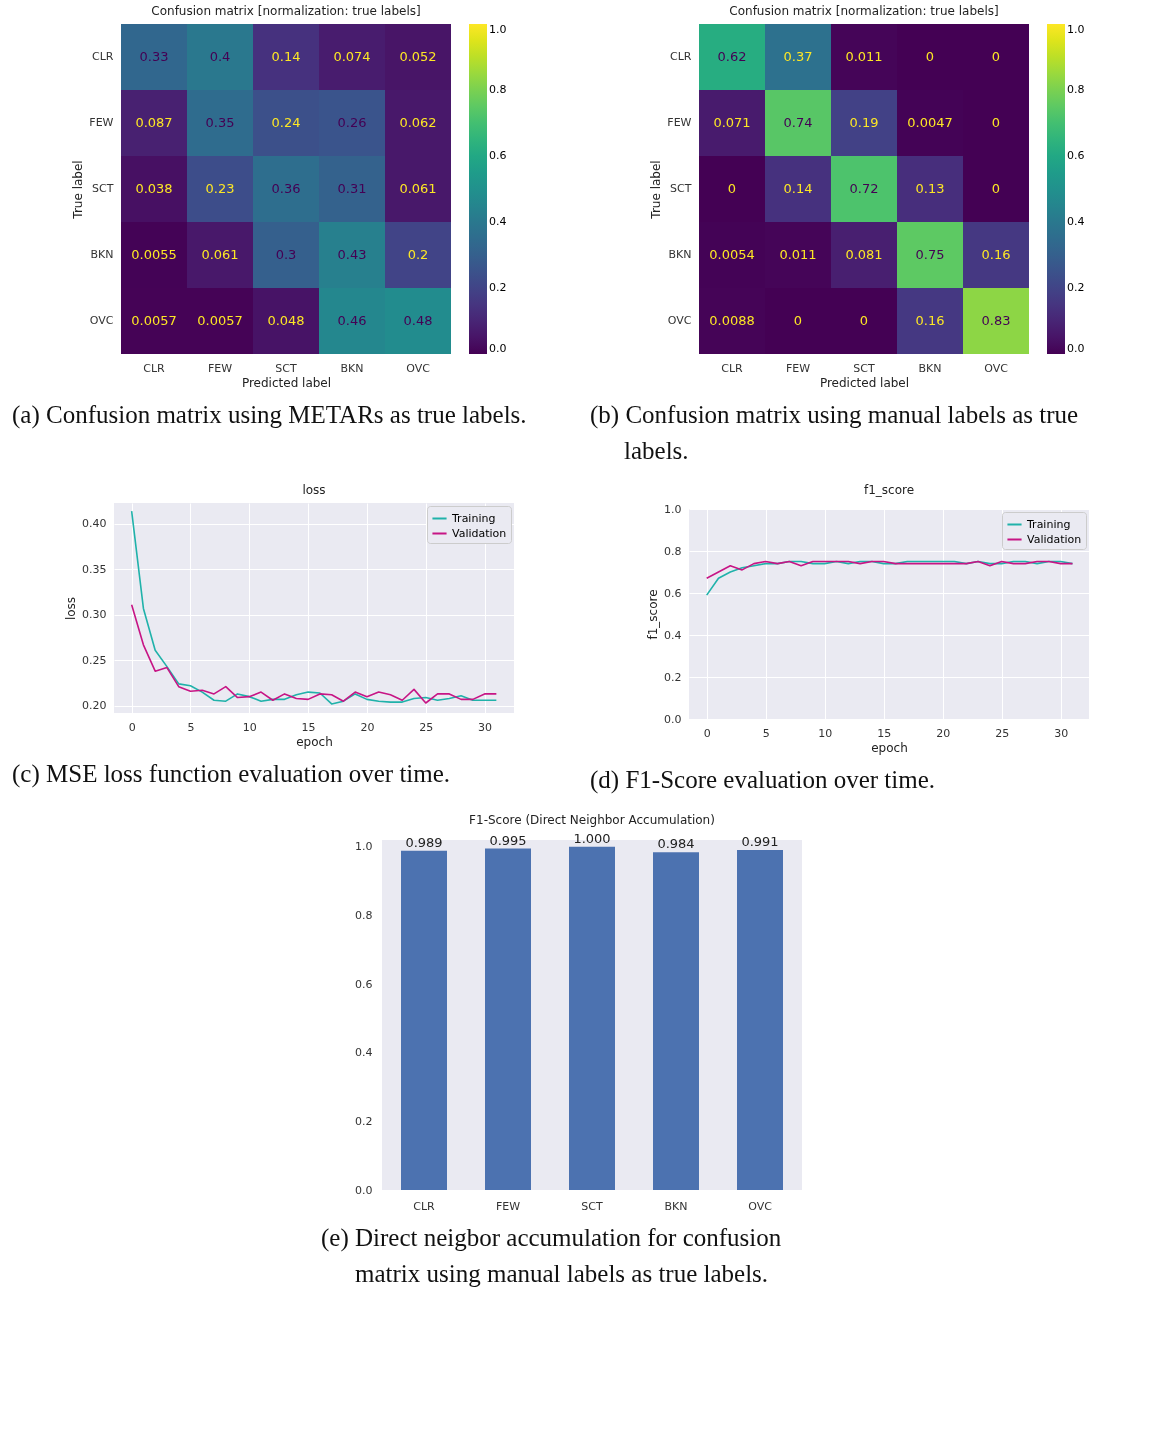  What do you see at coordinates (101, 320) in the screenshot?
I see `y-tick-label: OVC` at bounding box center [101, 320].